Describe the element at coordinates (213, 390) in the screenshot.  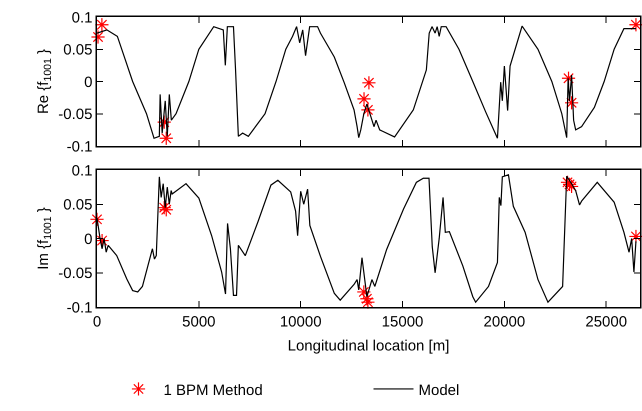
I see `legend-label: 1 BPM Method` at that location.